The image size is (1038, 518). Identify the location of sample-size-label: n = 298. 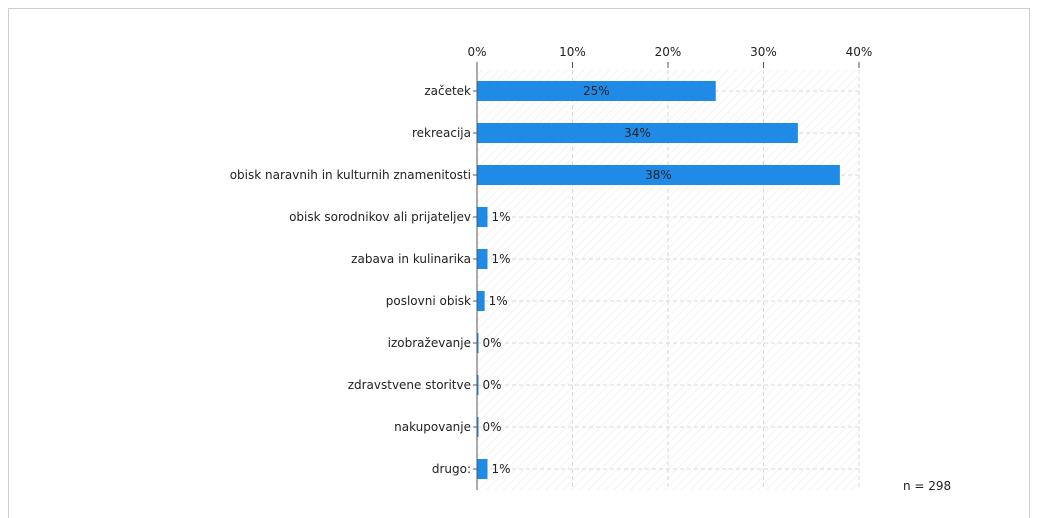
(927, 486).